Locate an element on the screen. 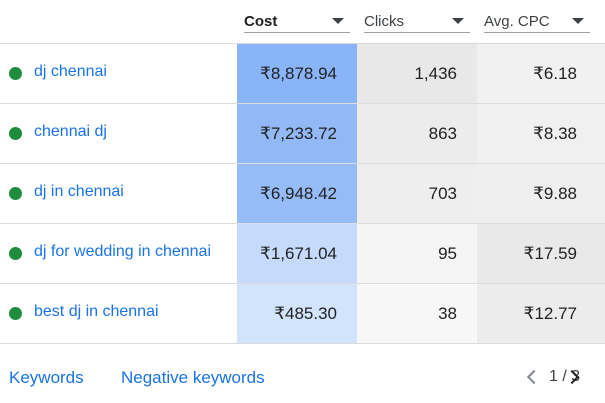 The width and height of the screenshot is (605, 403). keyword-link: dj for wedding in chennai is located at coordinates (123, 251).